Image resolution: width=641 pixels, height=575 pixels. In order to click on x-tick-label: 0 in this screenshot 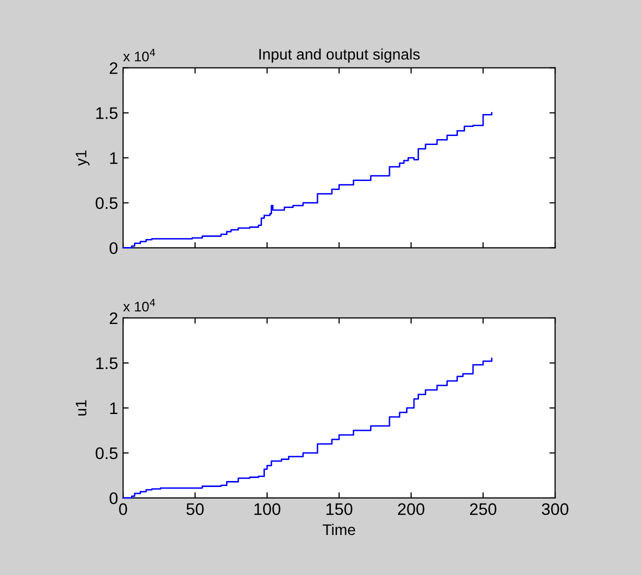, I will do `click(123, 509)`.